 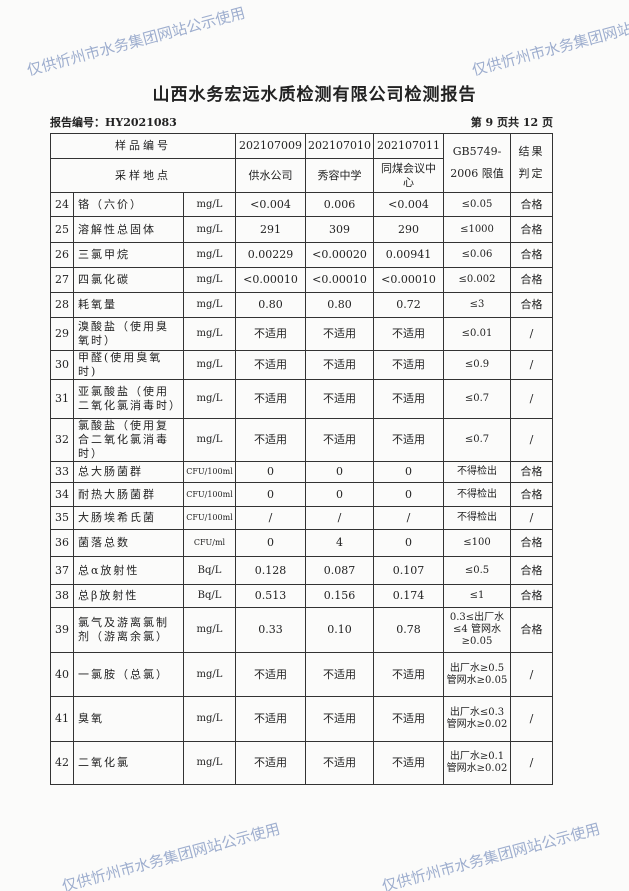 I want to click on item-name: 氯气及游离氯制剂（游离余氯）, so click(x=128, y=630).